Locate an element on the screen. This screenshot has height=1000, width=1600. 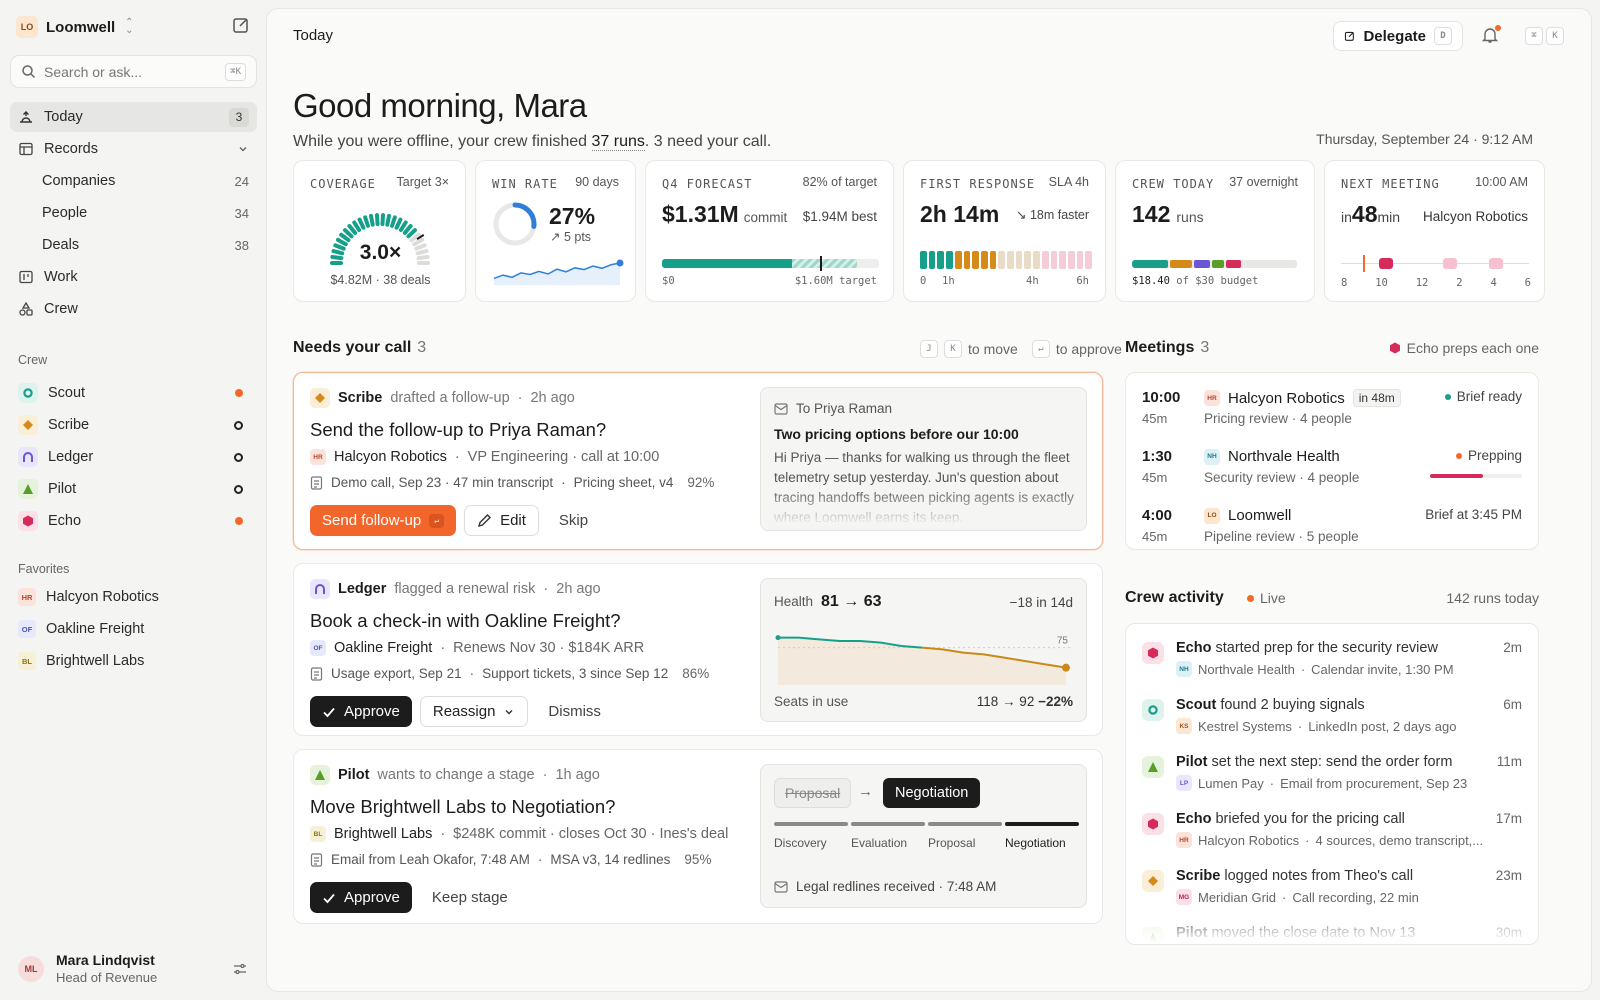
crew-item-pilot: Pilot is located at coordinates (133, 489).